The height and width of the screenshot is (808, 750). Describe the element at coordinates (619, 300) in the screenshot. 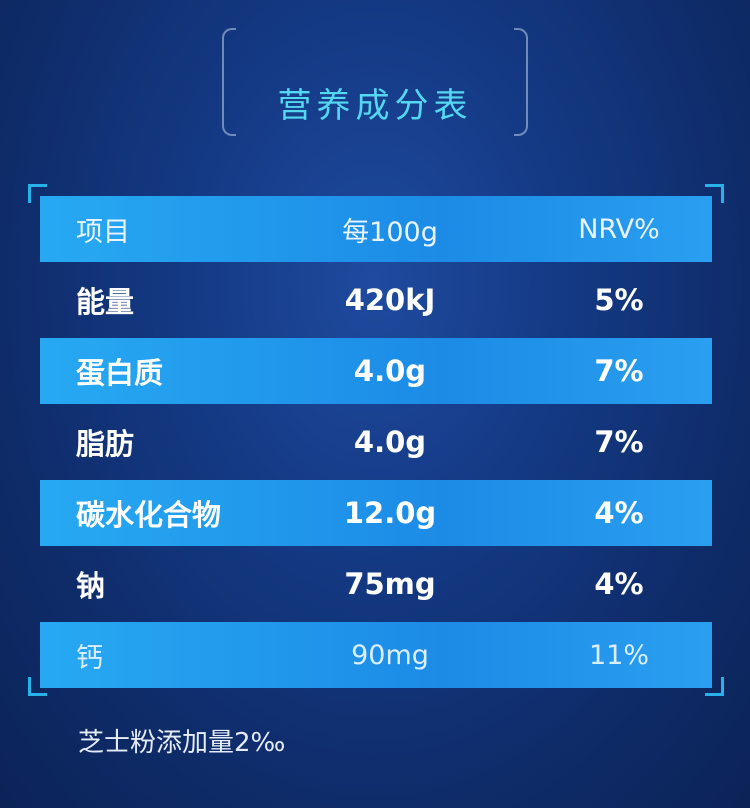

I see `row-nrv: 5%` at that location.